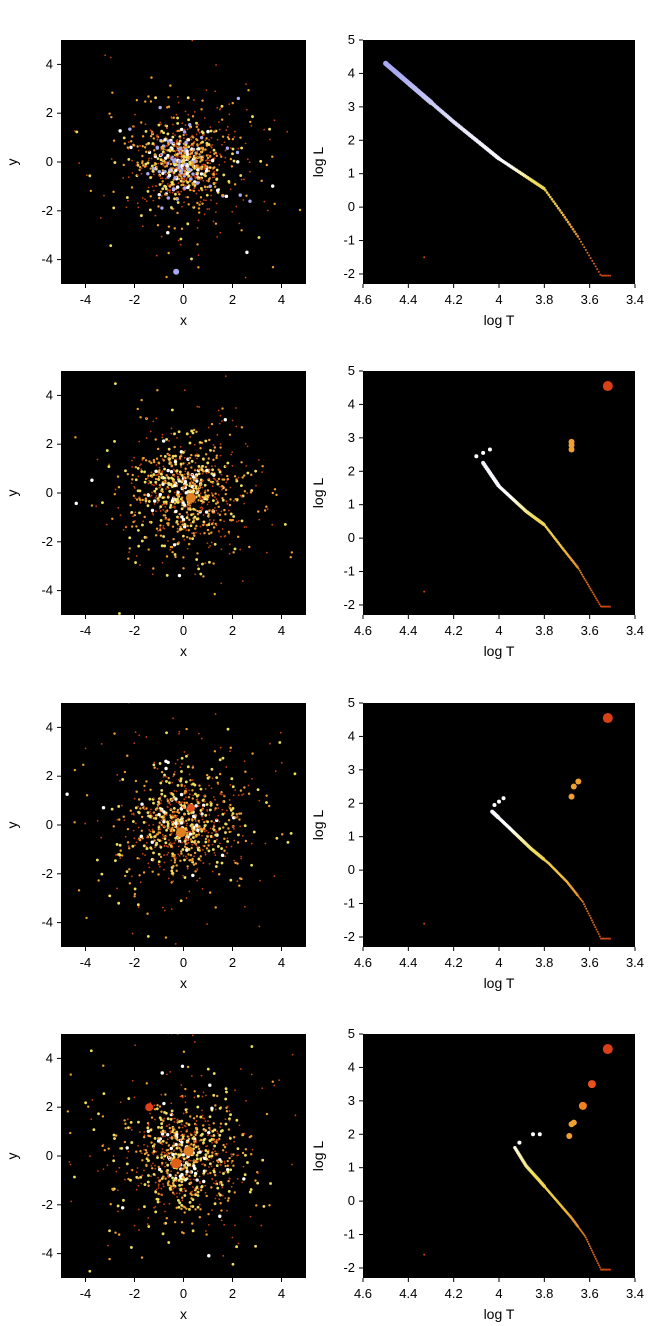  Describe the element at coordinates (454, 299) in the screenshot. I see `x-tick-label: 4.2` at that location.